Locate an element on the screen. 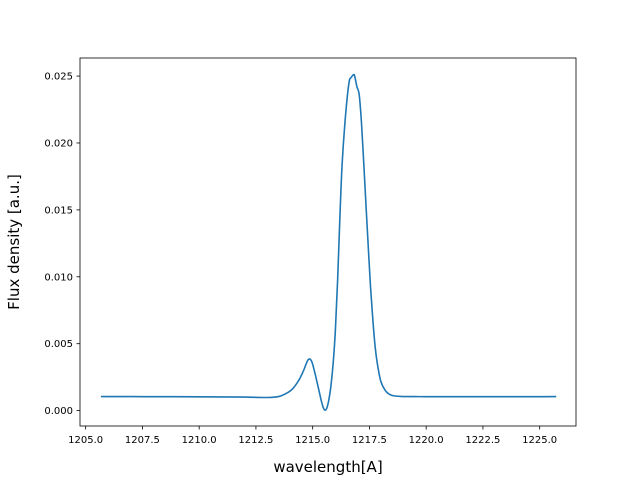  x-tick-label: 1207.5 is located at coordinates (142, 440).